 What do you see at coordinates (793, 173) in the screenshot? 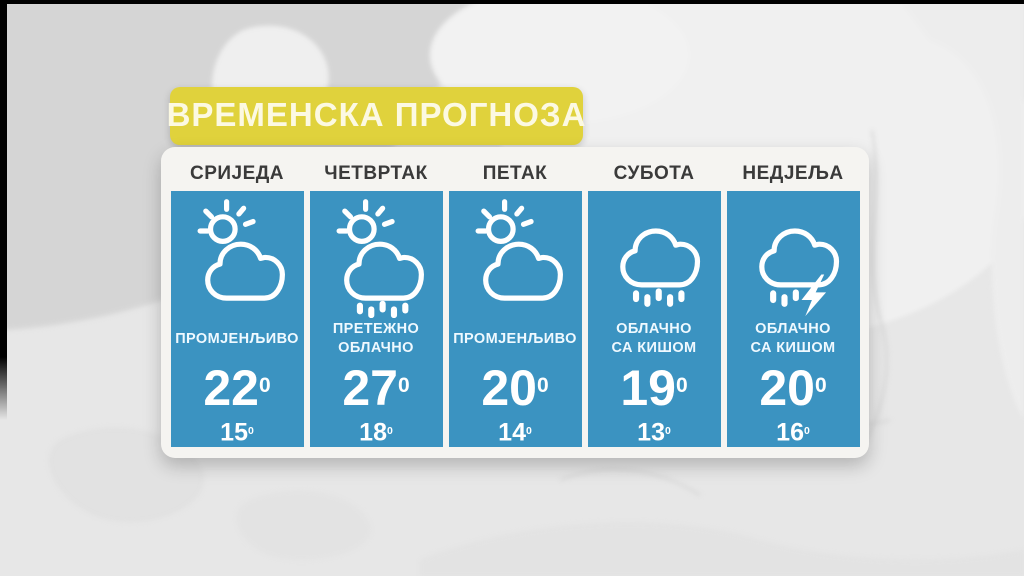
I see `day-label: НЕДЈЕЉА` at bounding box center [793, 173].